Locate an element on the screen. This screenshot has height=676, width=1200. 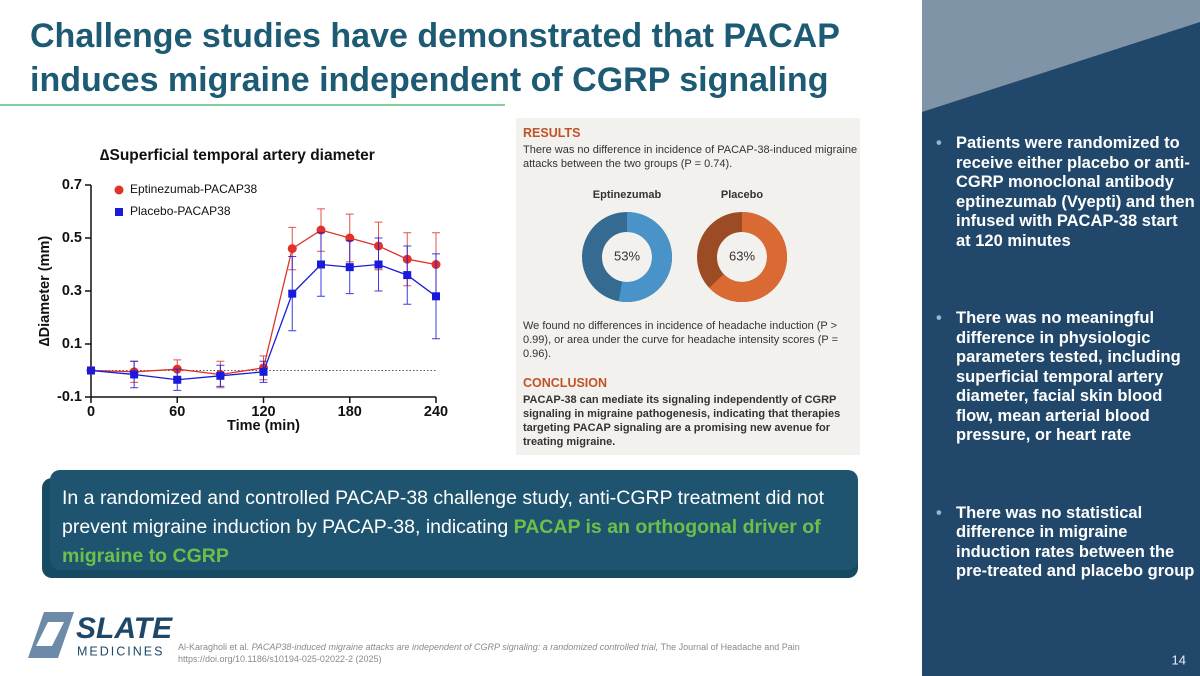
x-tick-label: 120 is located at coordinates (263, 412).